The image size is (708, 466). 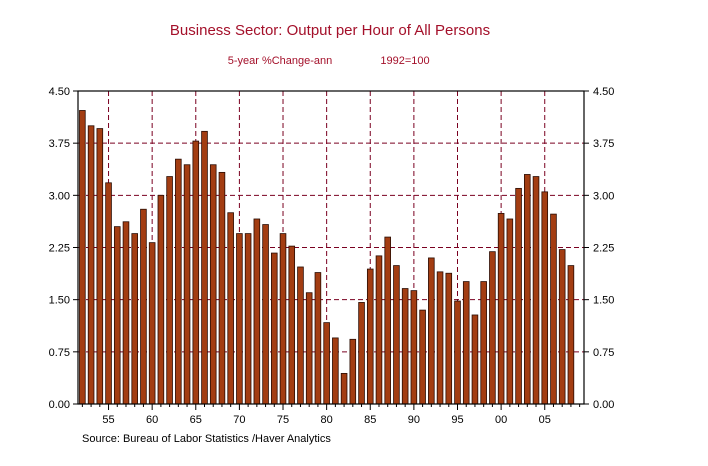 What do you see at coordinates (414, 420) in the screenshot?
I see `x-tick-label: 90` at bounding box center [414, 420].